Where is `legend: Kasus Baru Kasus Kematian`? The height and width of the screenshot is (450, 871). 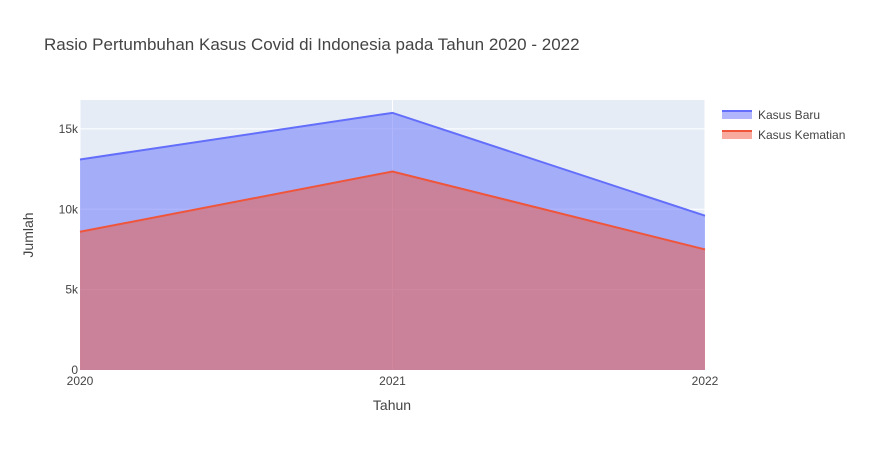 legend: Kasus Baru Kasus Kematian is located at coordinates (783, 125).